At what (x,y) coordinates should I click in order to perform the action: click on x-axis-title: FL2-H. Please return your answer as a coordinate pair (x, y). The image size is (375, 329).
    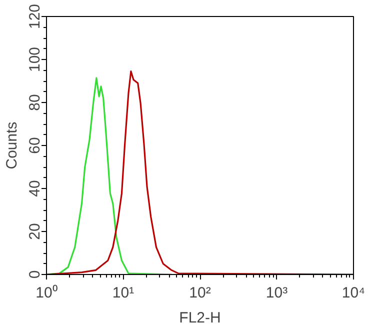
    Looking at the image, I should click on (200, 318).